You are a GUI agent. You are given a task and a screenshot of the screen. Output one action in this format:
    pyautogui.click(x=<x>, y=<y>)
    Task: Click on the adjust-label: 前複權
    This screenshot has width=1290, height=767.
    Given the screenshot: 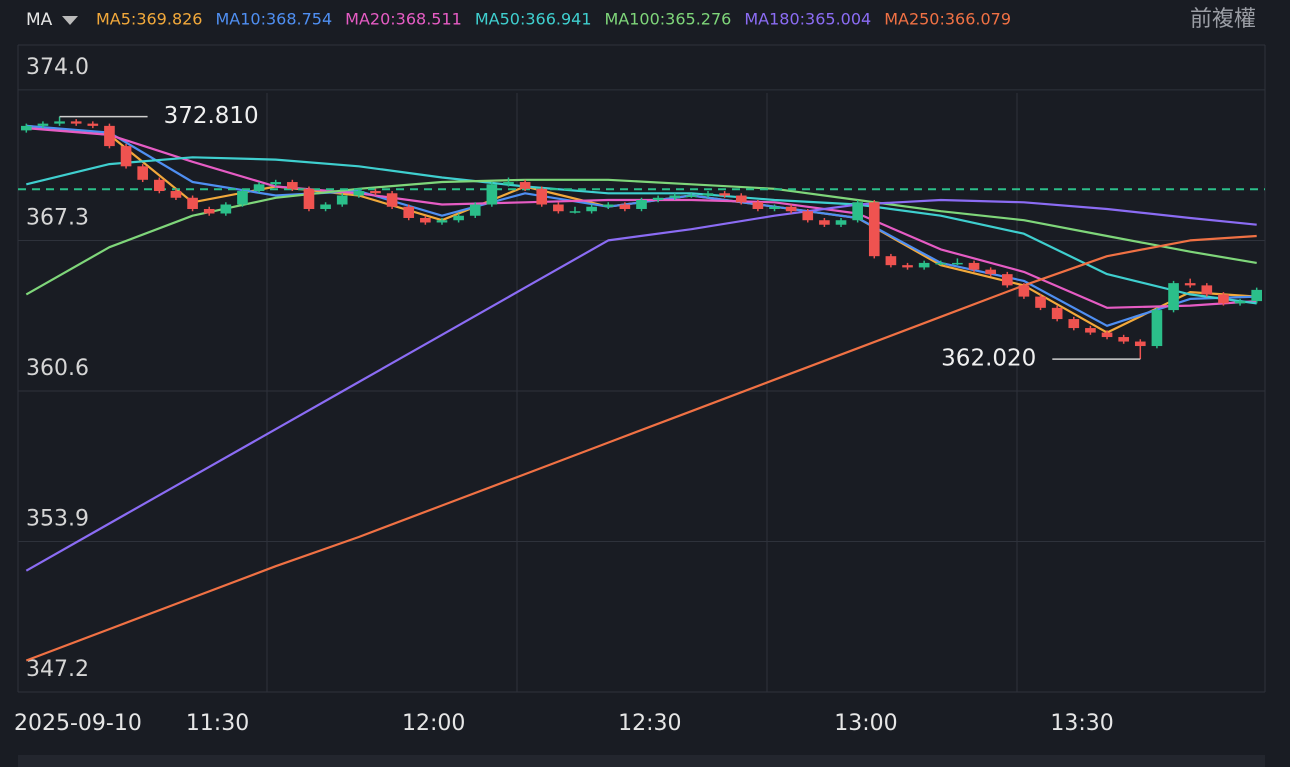 What is the action you would take?
    pyautogui.click(x=1223, y=19)
    